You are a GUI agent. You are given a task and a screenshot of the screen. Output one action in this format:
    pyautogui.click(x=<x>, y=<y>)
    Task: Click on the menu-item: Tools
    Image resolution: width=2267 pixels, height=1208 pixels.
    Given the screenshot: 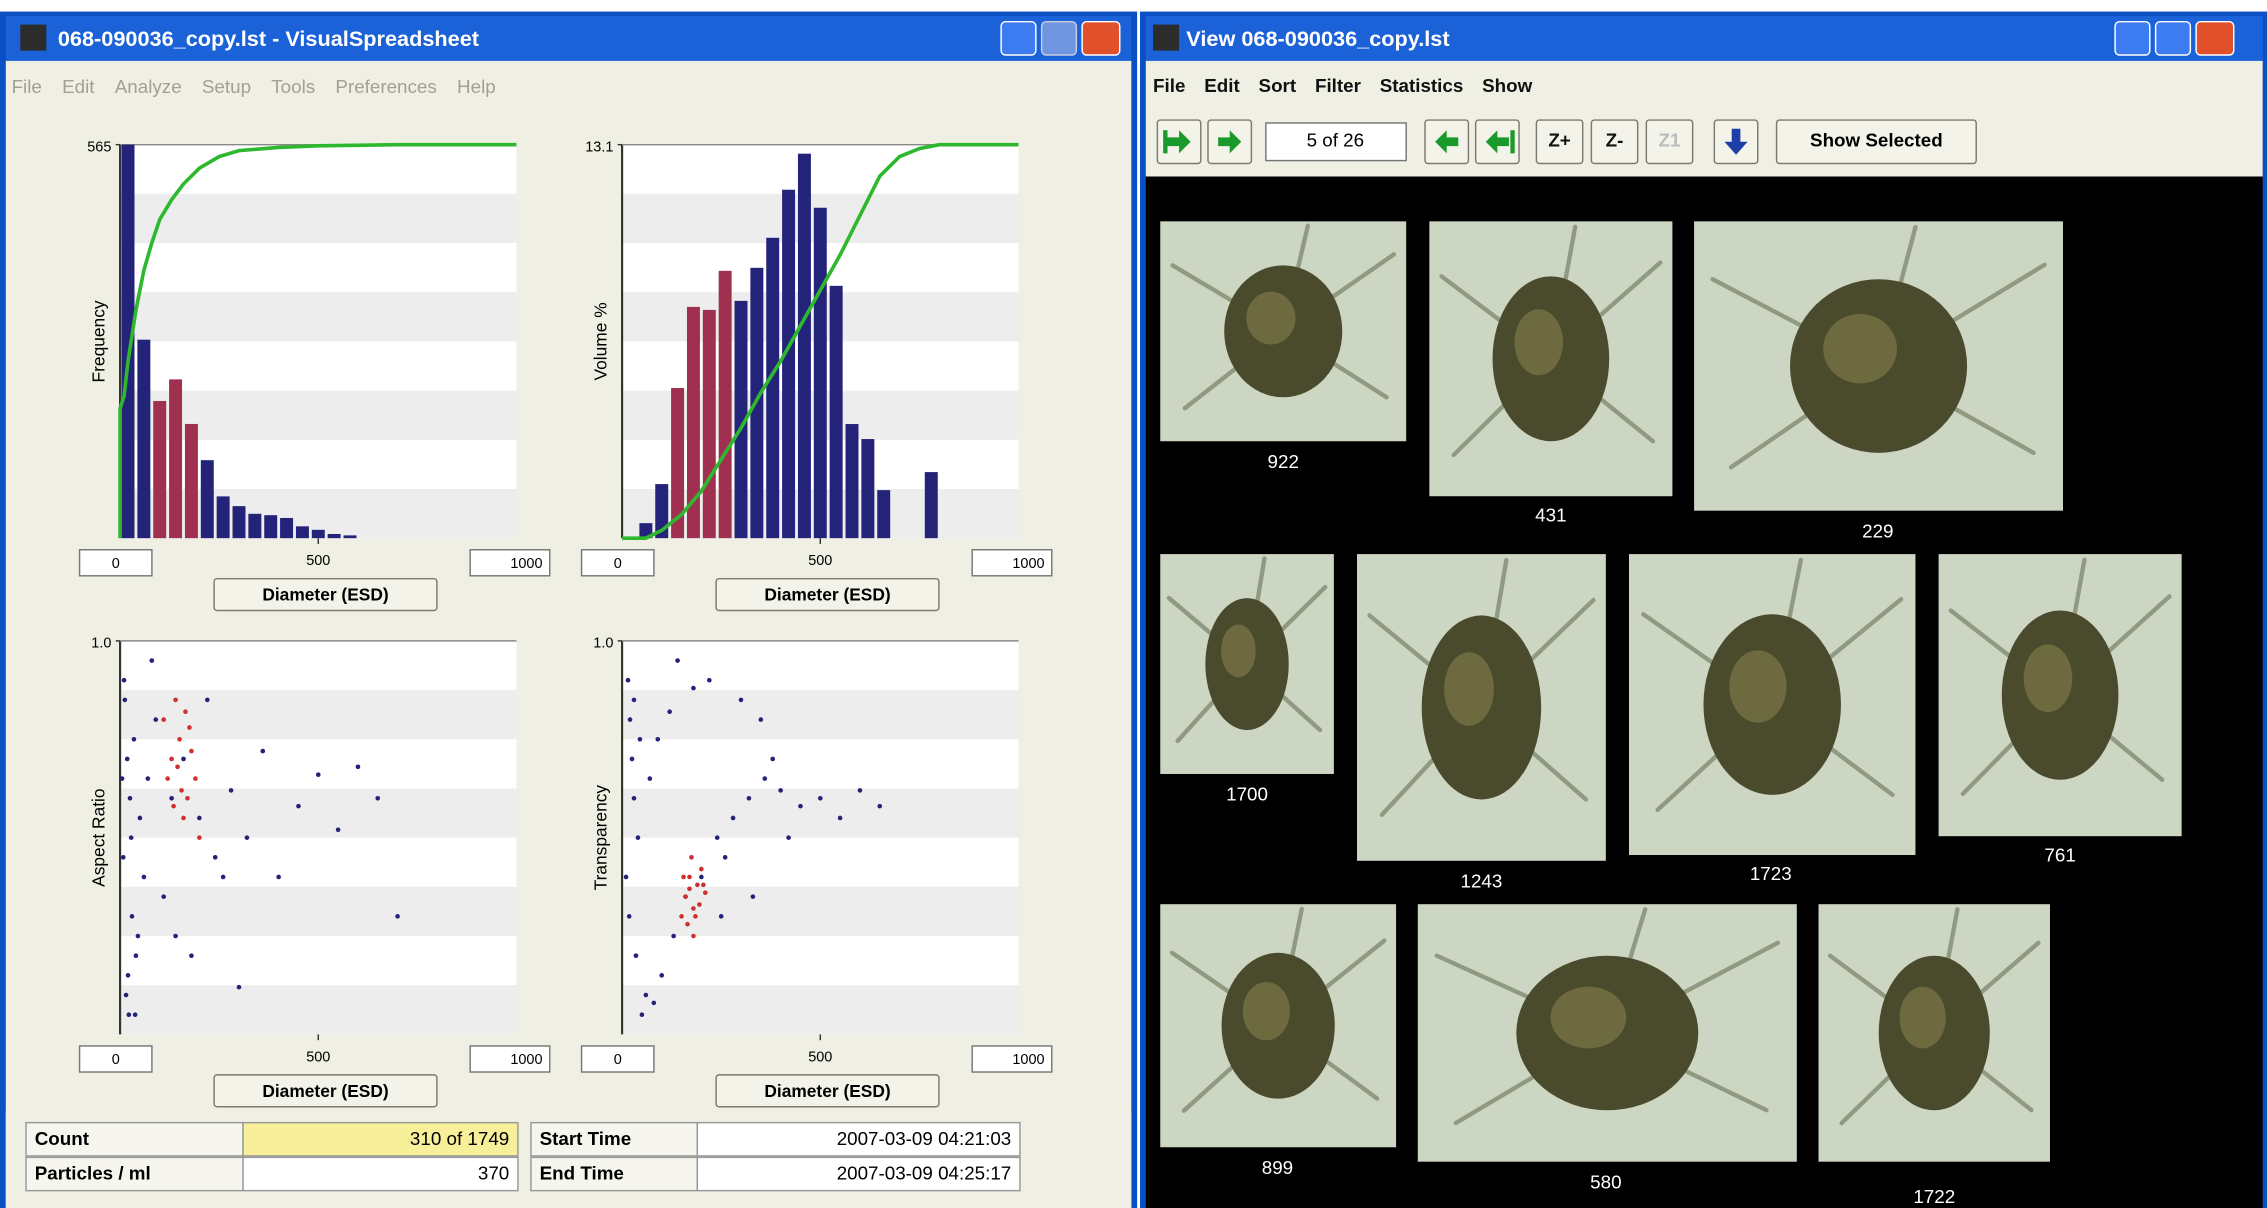 What is the action you would take?
    pyautogui.click(x=293, y=86)
    